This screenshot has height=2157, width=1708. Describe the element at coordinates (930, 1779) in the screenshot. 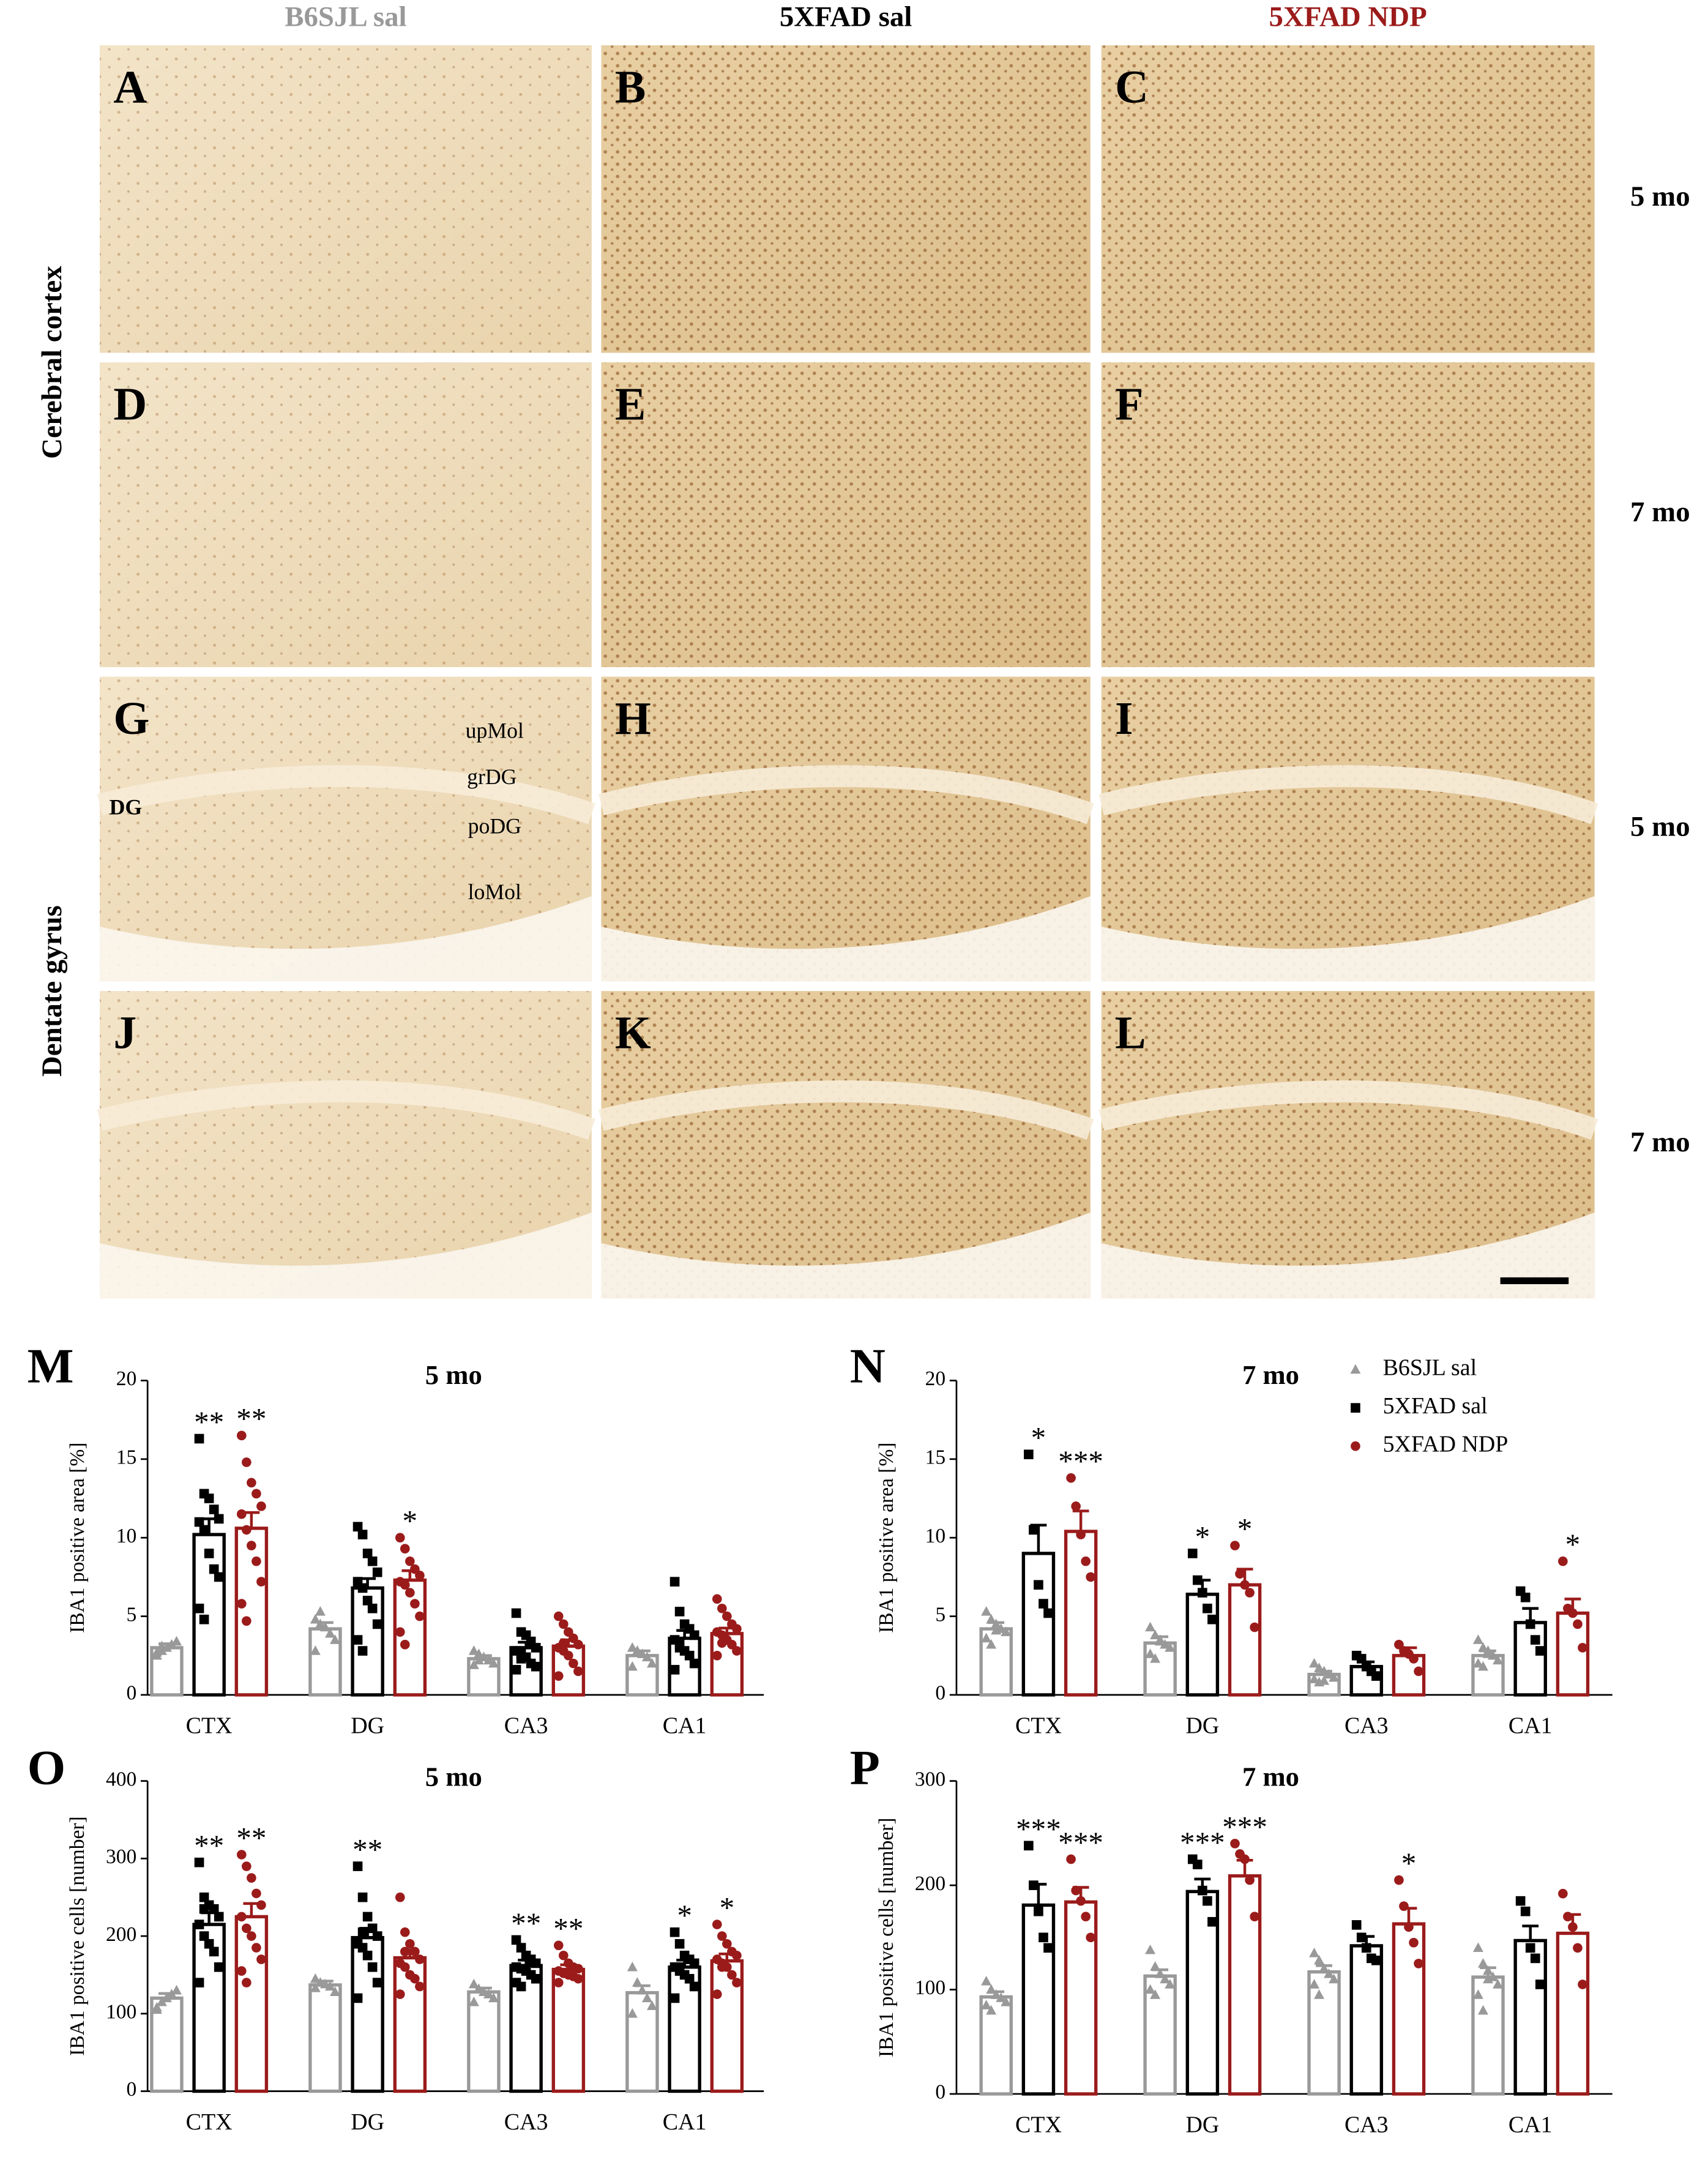

I see `y-tick-label: 300` at that location.